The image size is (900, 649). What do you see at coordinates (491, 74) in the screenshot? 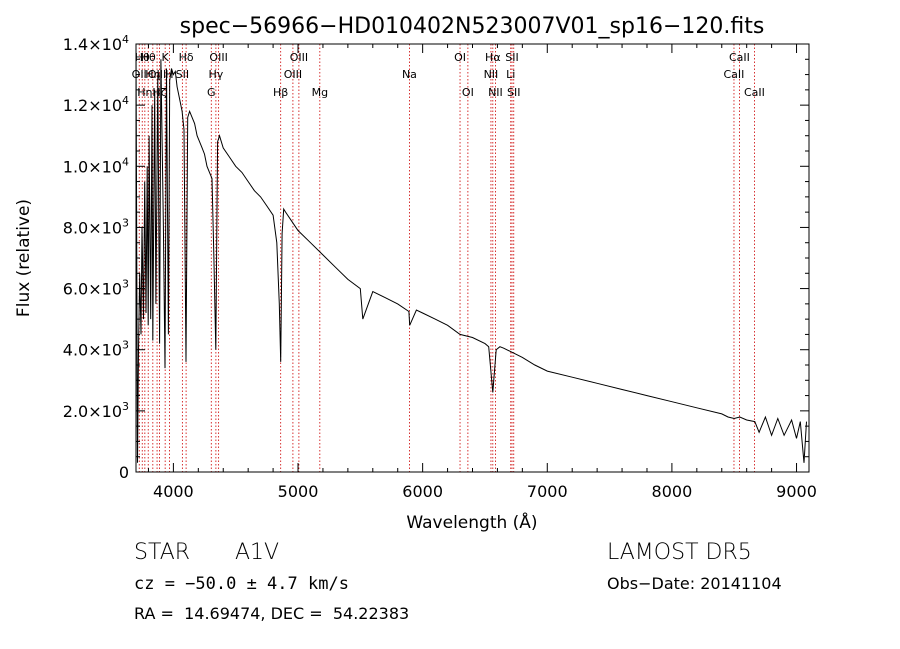
I see `line-label-21: NII` at bounding box center [491, 74].